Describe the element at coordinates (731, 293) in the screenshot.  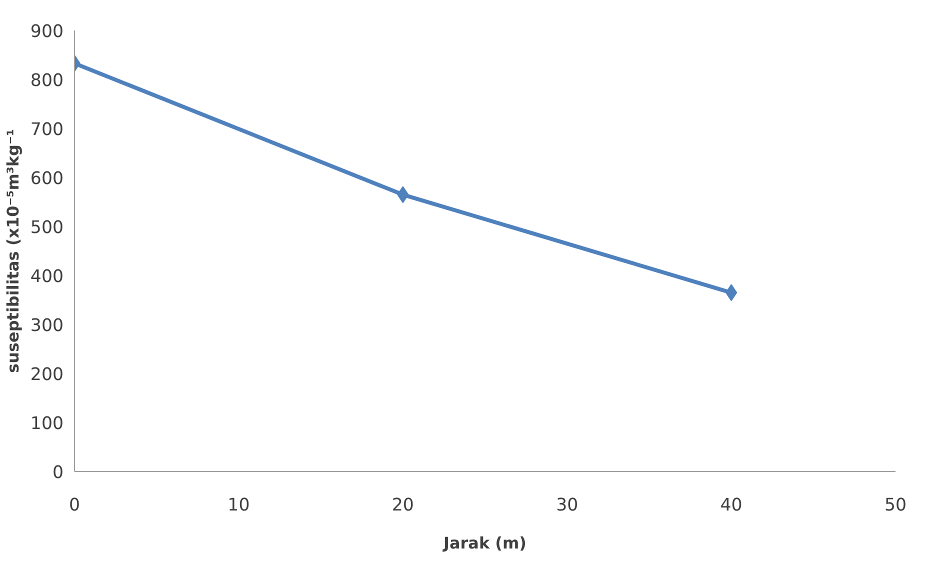
I see `point` at that location.